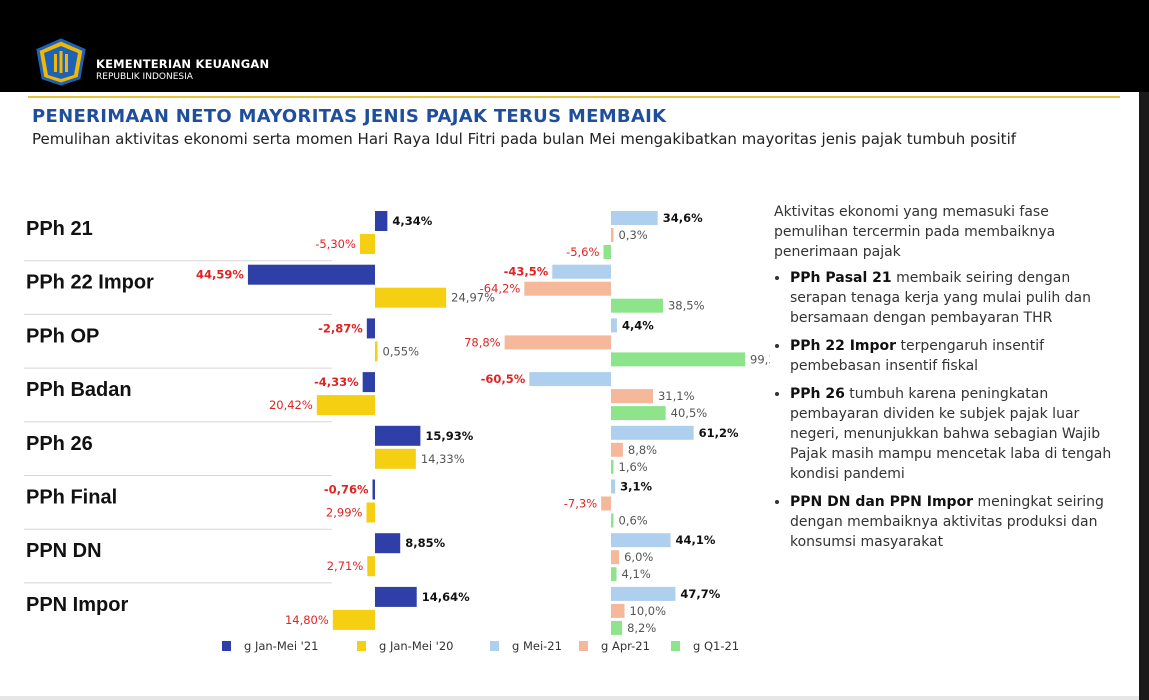 This screenshot has width=1149, height=700. Describe the element at coordinates (817, 394) in the screenshot. I see `note-item-bold: PPh 26` at that location.